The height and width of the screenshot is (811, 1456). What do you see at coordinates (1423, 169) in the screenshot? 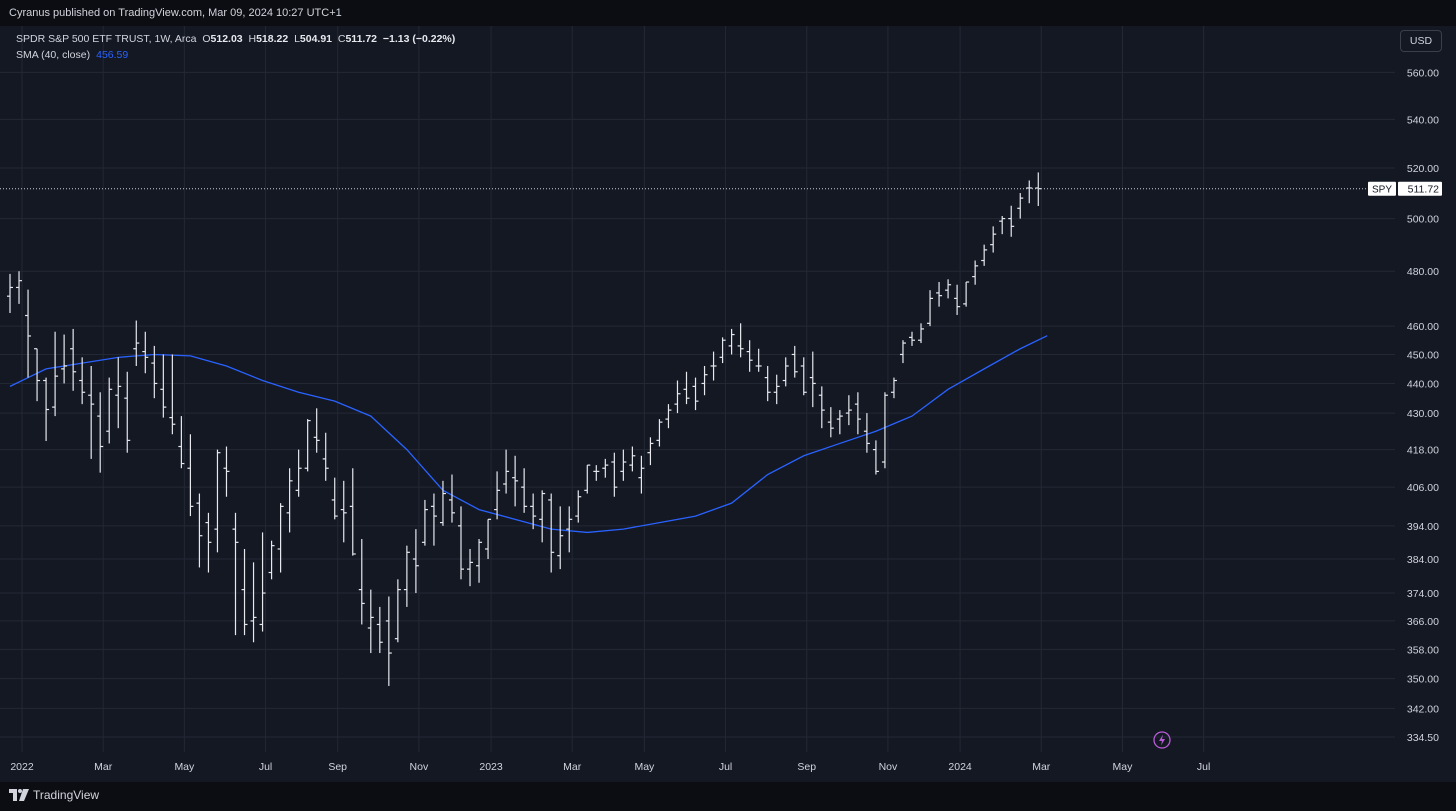
I see `price-tick-label: 520.00` at bounding box center [1423, 169].